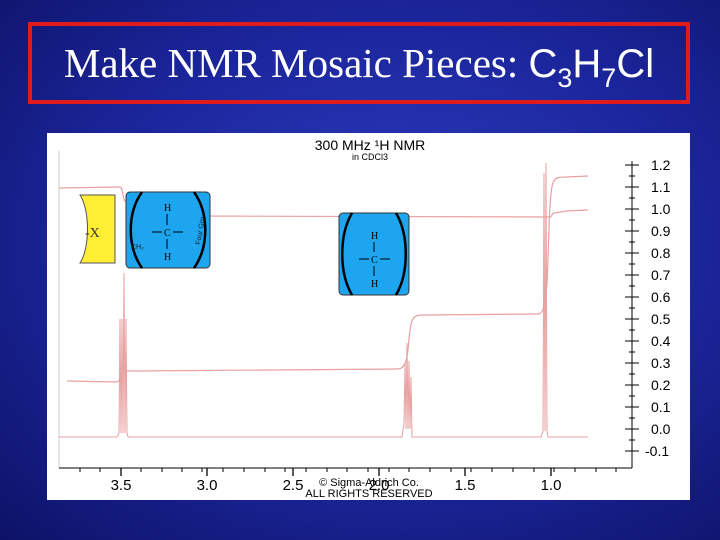  Describe the element at coordinates (296, 63) in the screenshot. I see `title-text: Make NMR Mosaic Pieces:` at that location.